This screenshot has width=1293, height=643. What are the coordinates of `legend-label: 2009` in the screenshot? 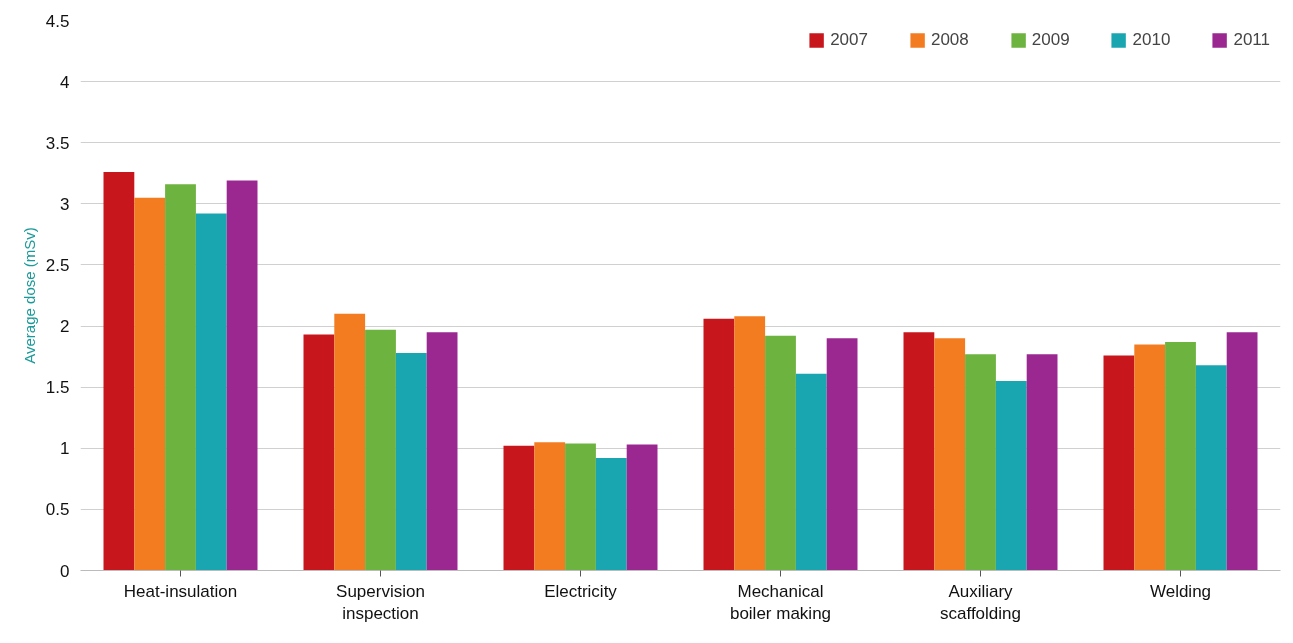 It's located at (1050, 40).